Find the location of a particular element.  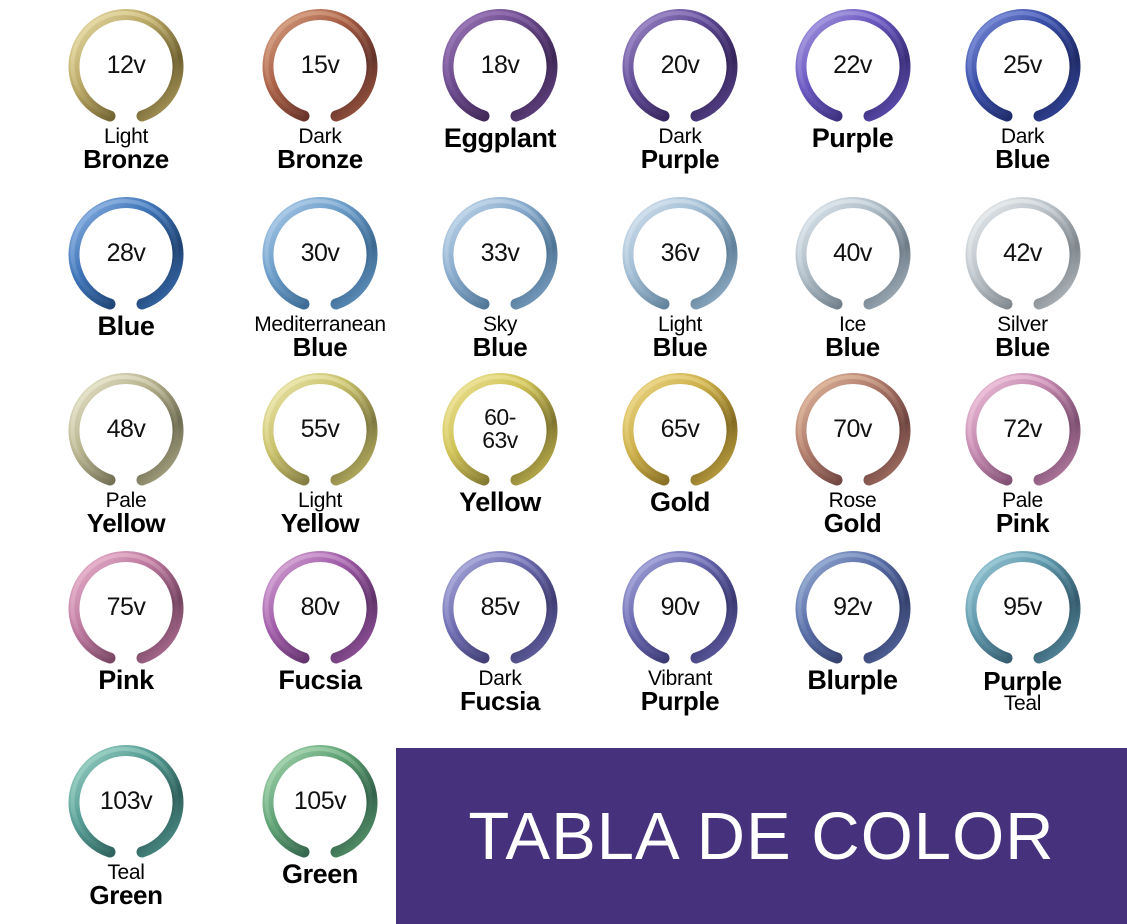

ring-code-label: 55v is located at coordinates (320, 428).